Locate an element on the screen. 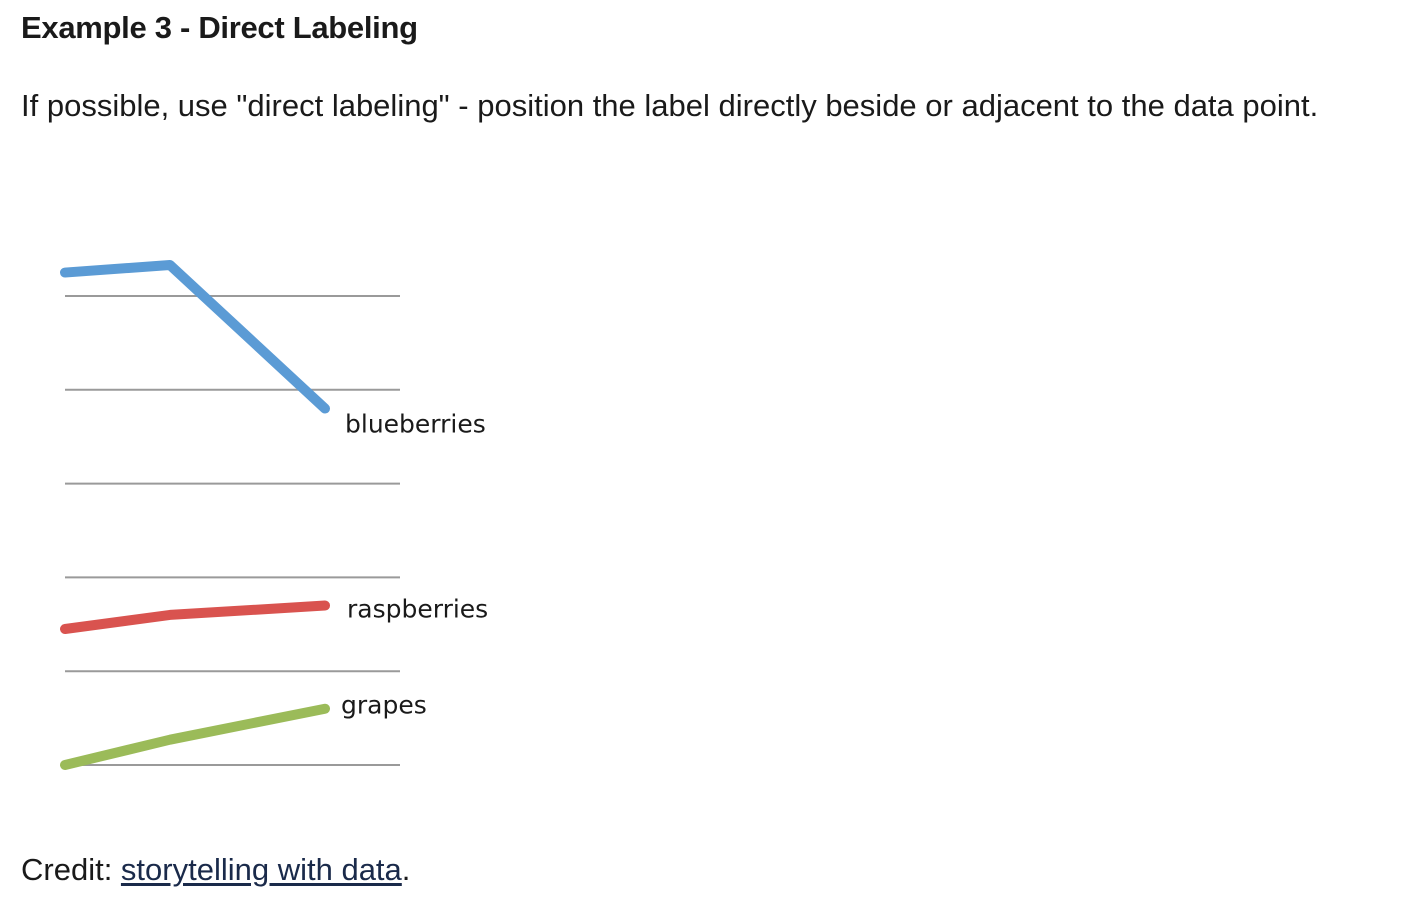 The height and width of the screenshot is (902, 1402). page-heading: Example 3 - Direct Labeling is located at coordinates (219, 27).